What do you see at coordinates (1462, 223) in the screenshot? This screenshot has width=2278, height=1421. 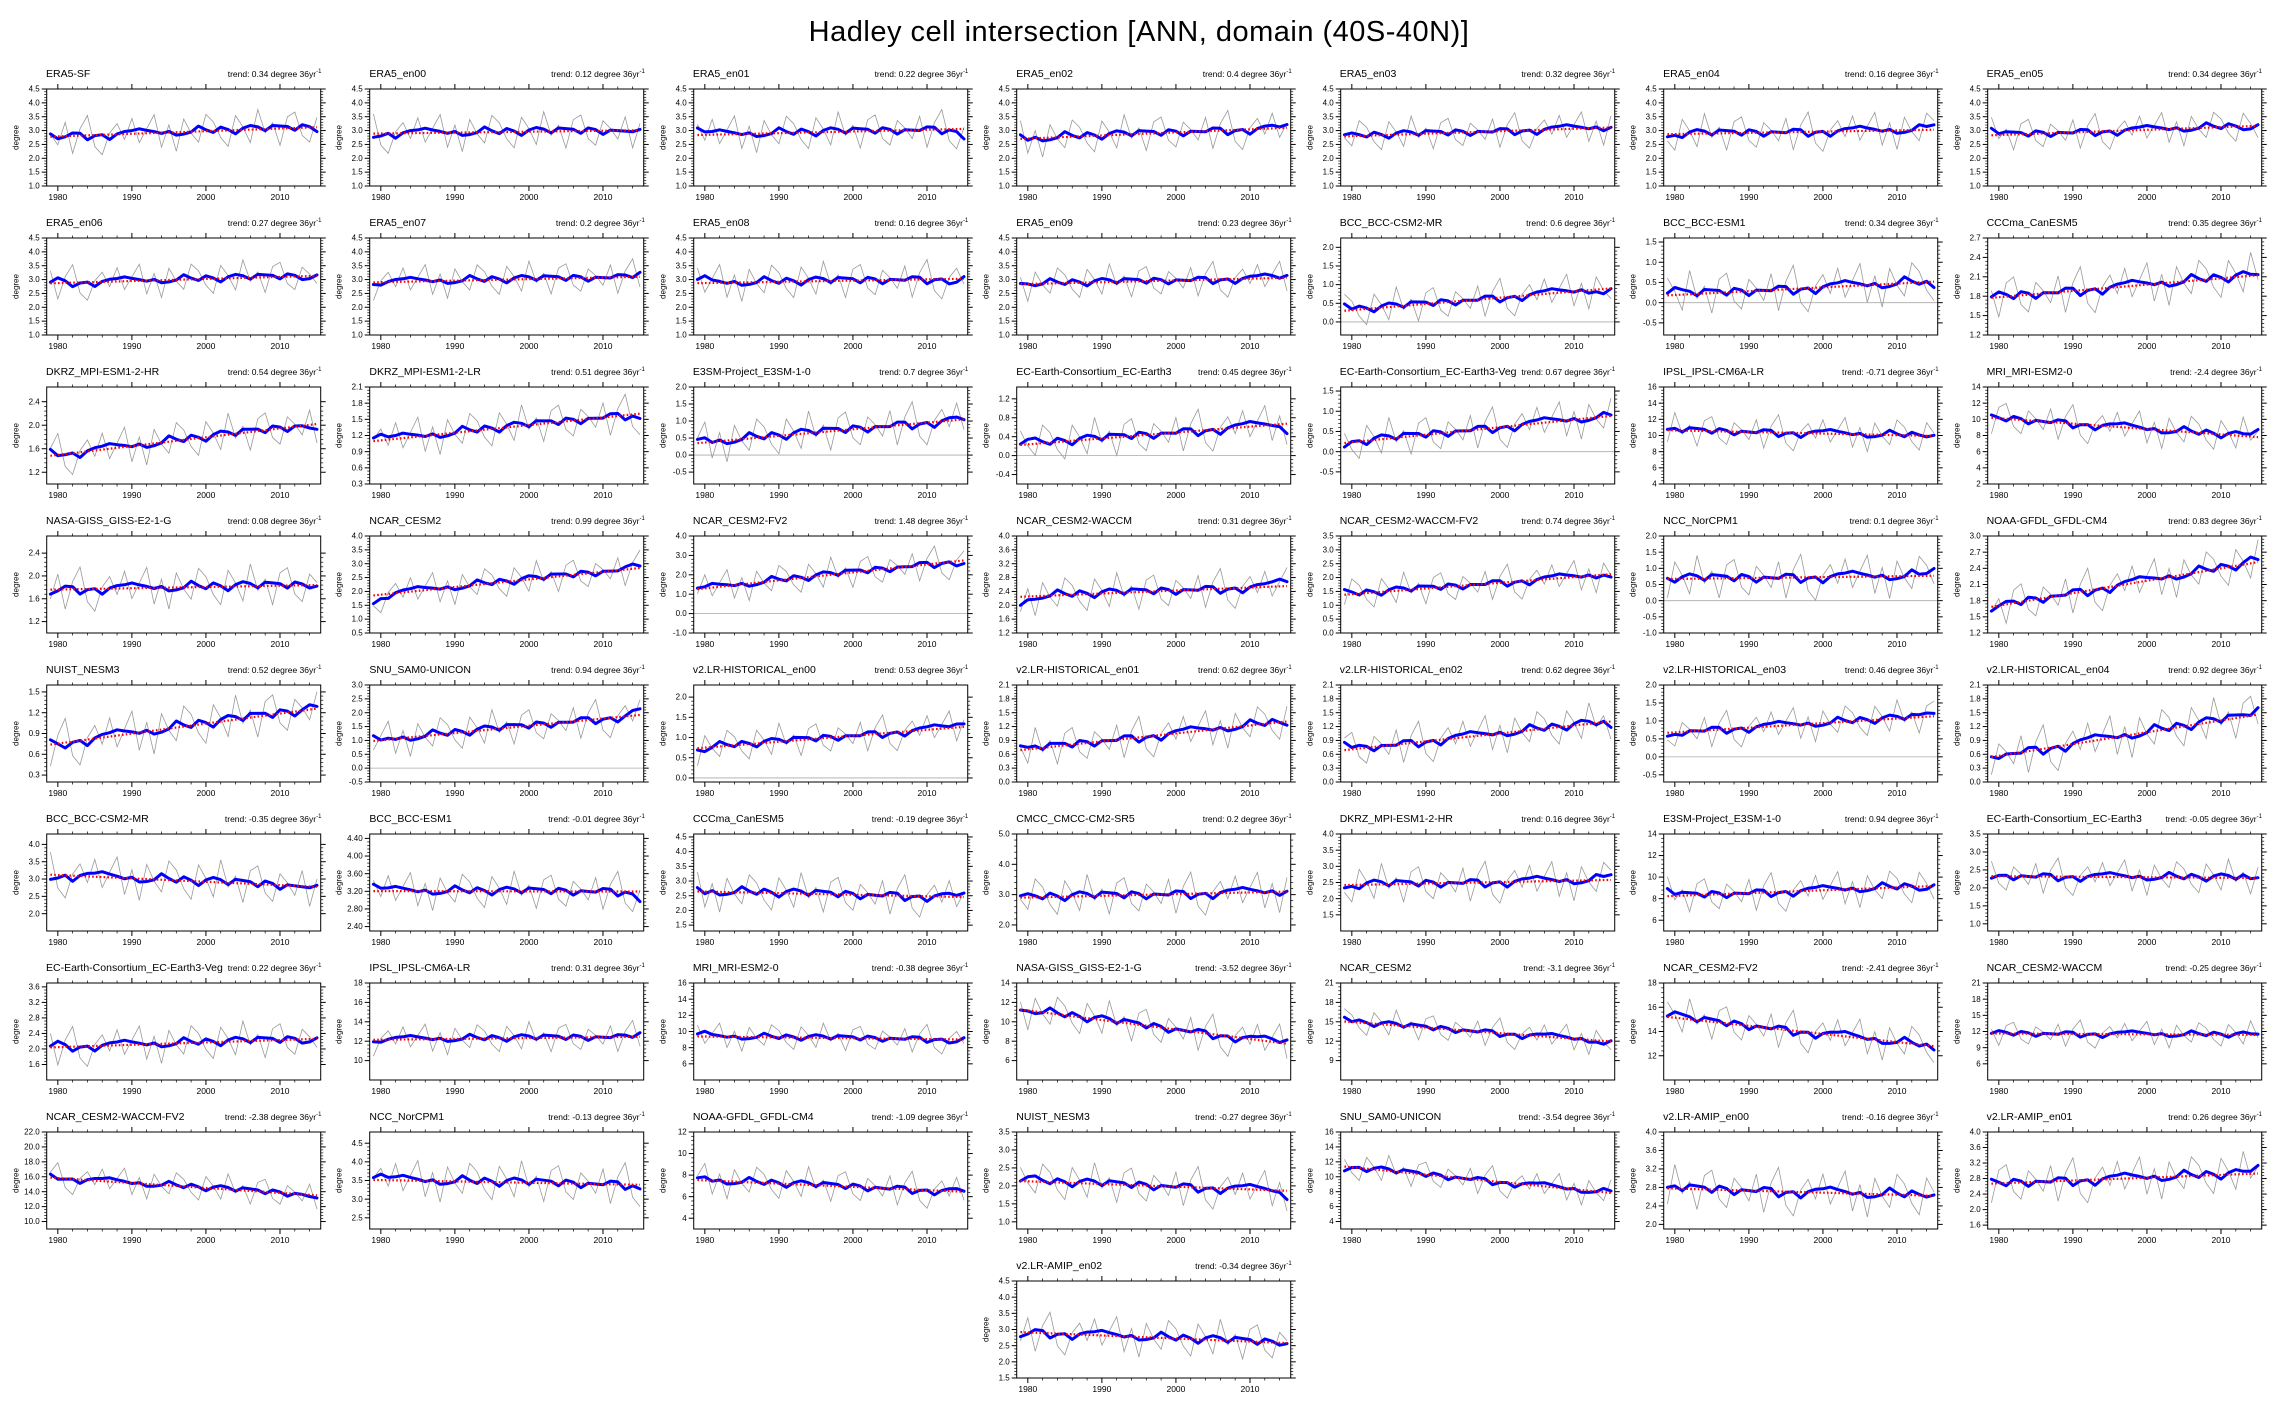 I see `panel-header: BCC_BCC-CSM2-MR trend: 0.6 degree 36yr-1` at bounding box center [1462, 223].